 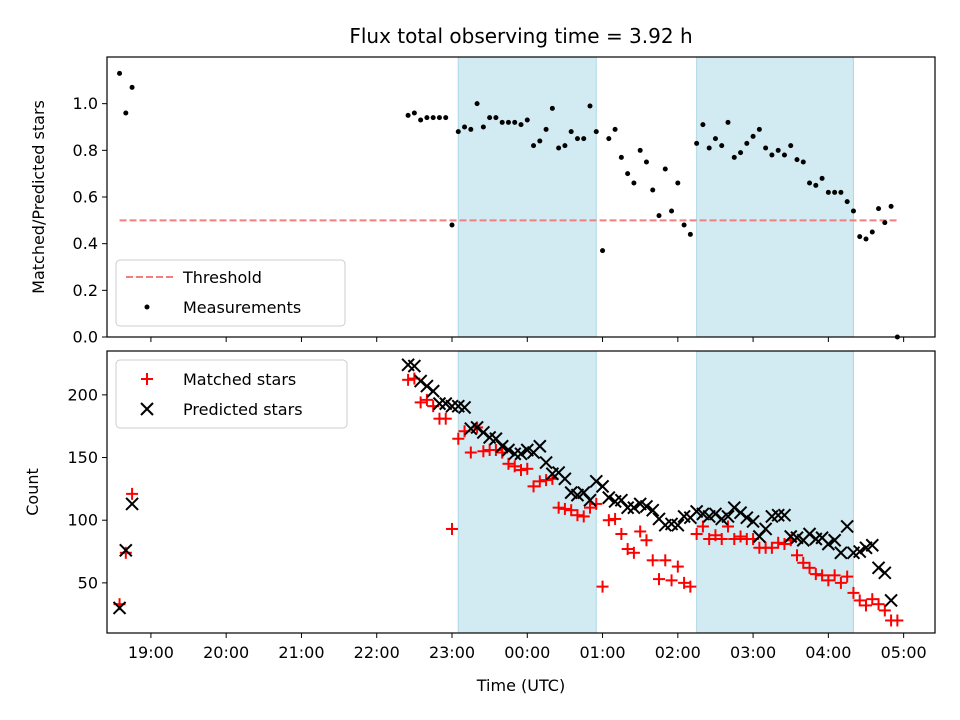 What do you see at coordinates (678, 652) in the screenshot?
I see `x-tick-label: 02:00` at bounding box center [678, 652].